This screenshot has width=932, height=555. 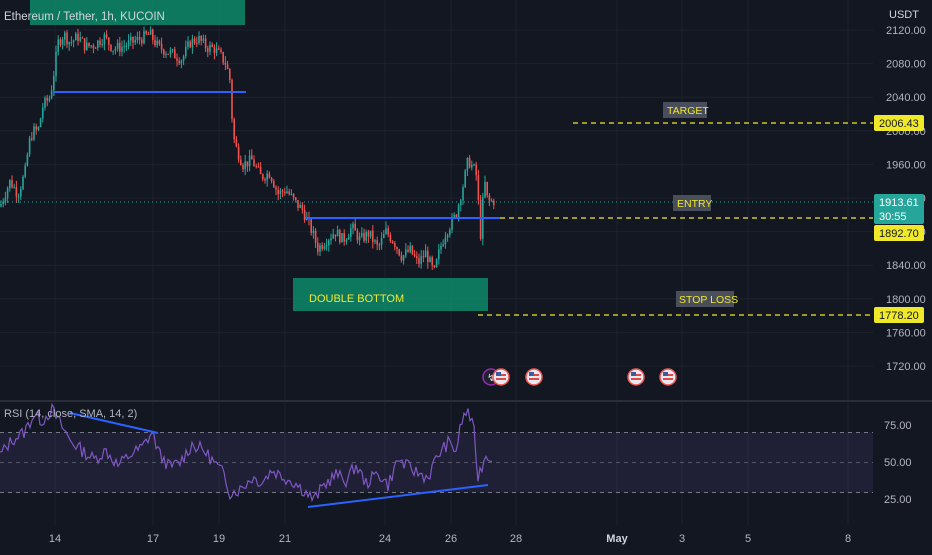 I want to click on target-label: TARGET, so click(x=688, y=111).